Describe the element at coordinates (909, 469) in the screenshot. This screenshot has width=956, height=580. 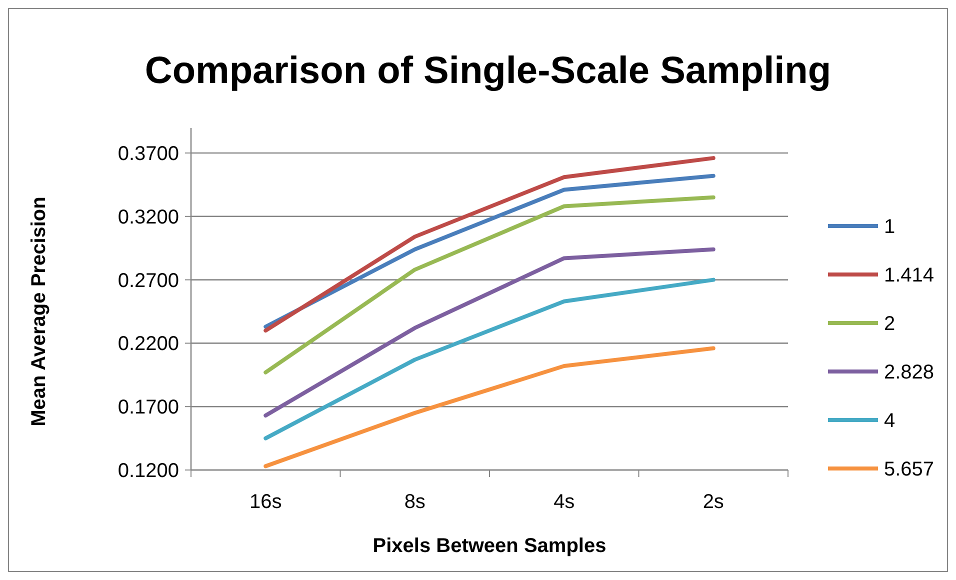
I see `legend-label: 5.657` at that location.